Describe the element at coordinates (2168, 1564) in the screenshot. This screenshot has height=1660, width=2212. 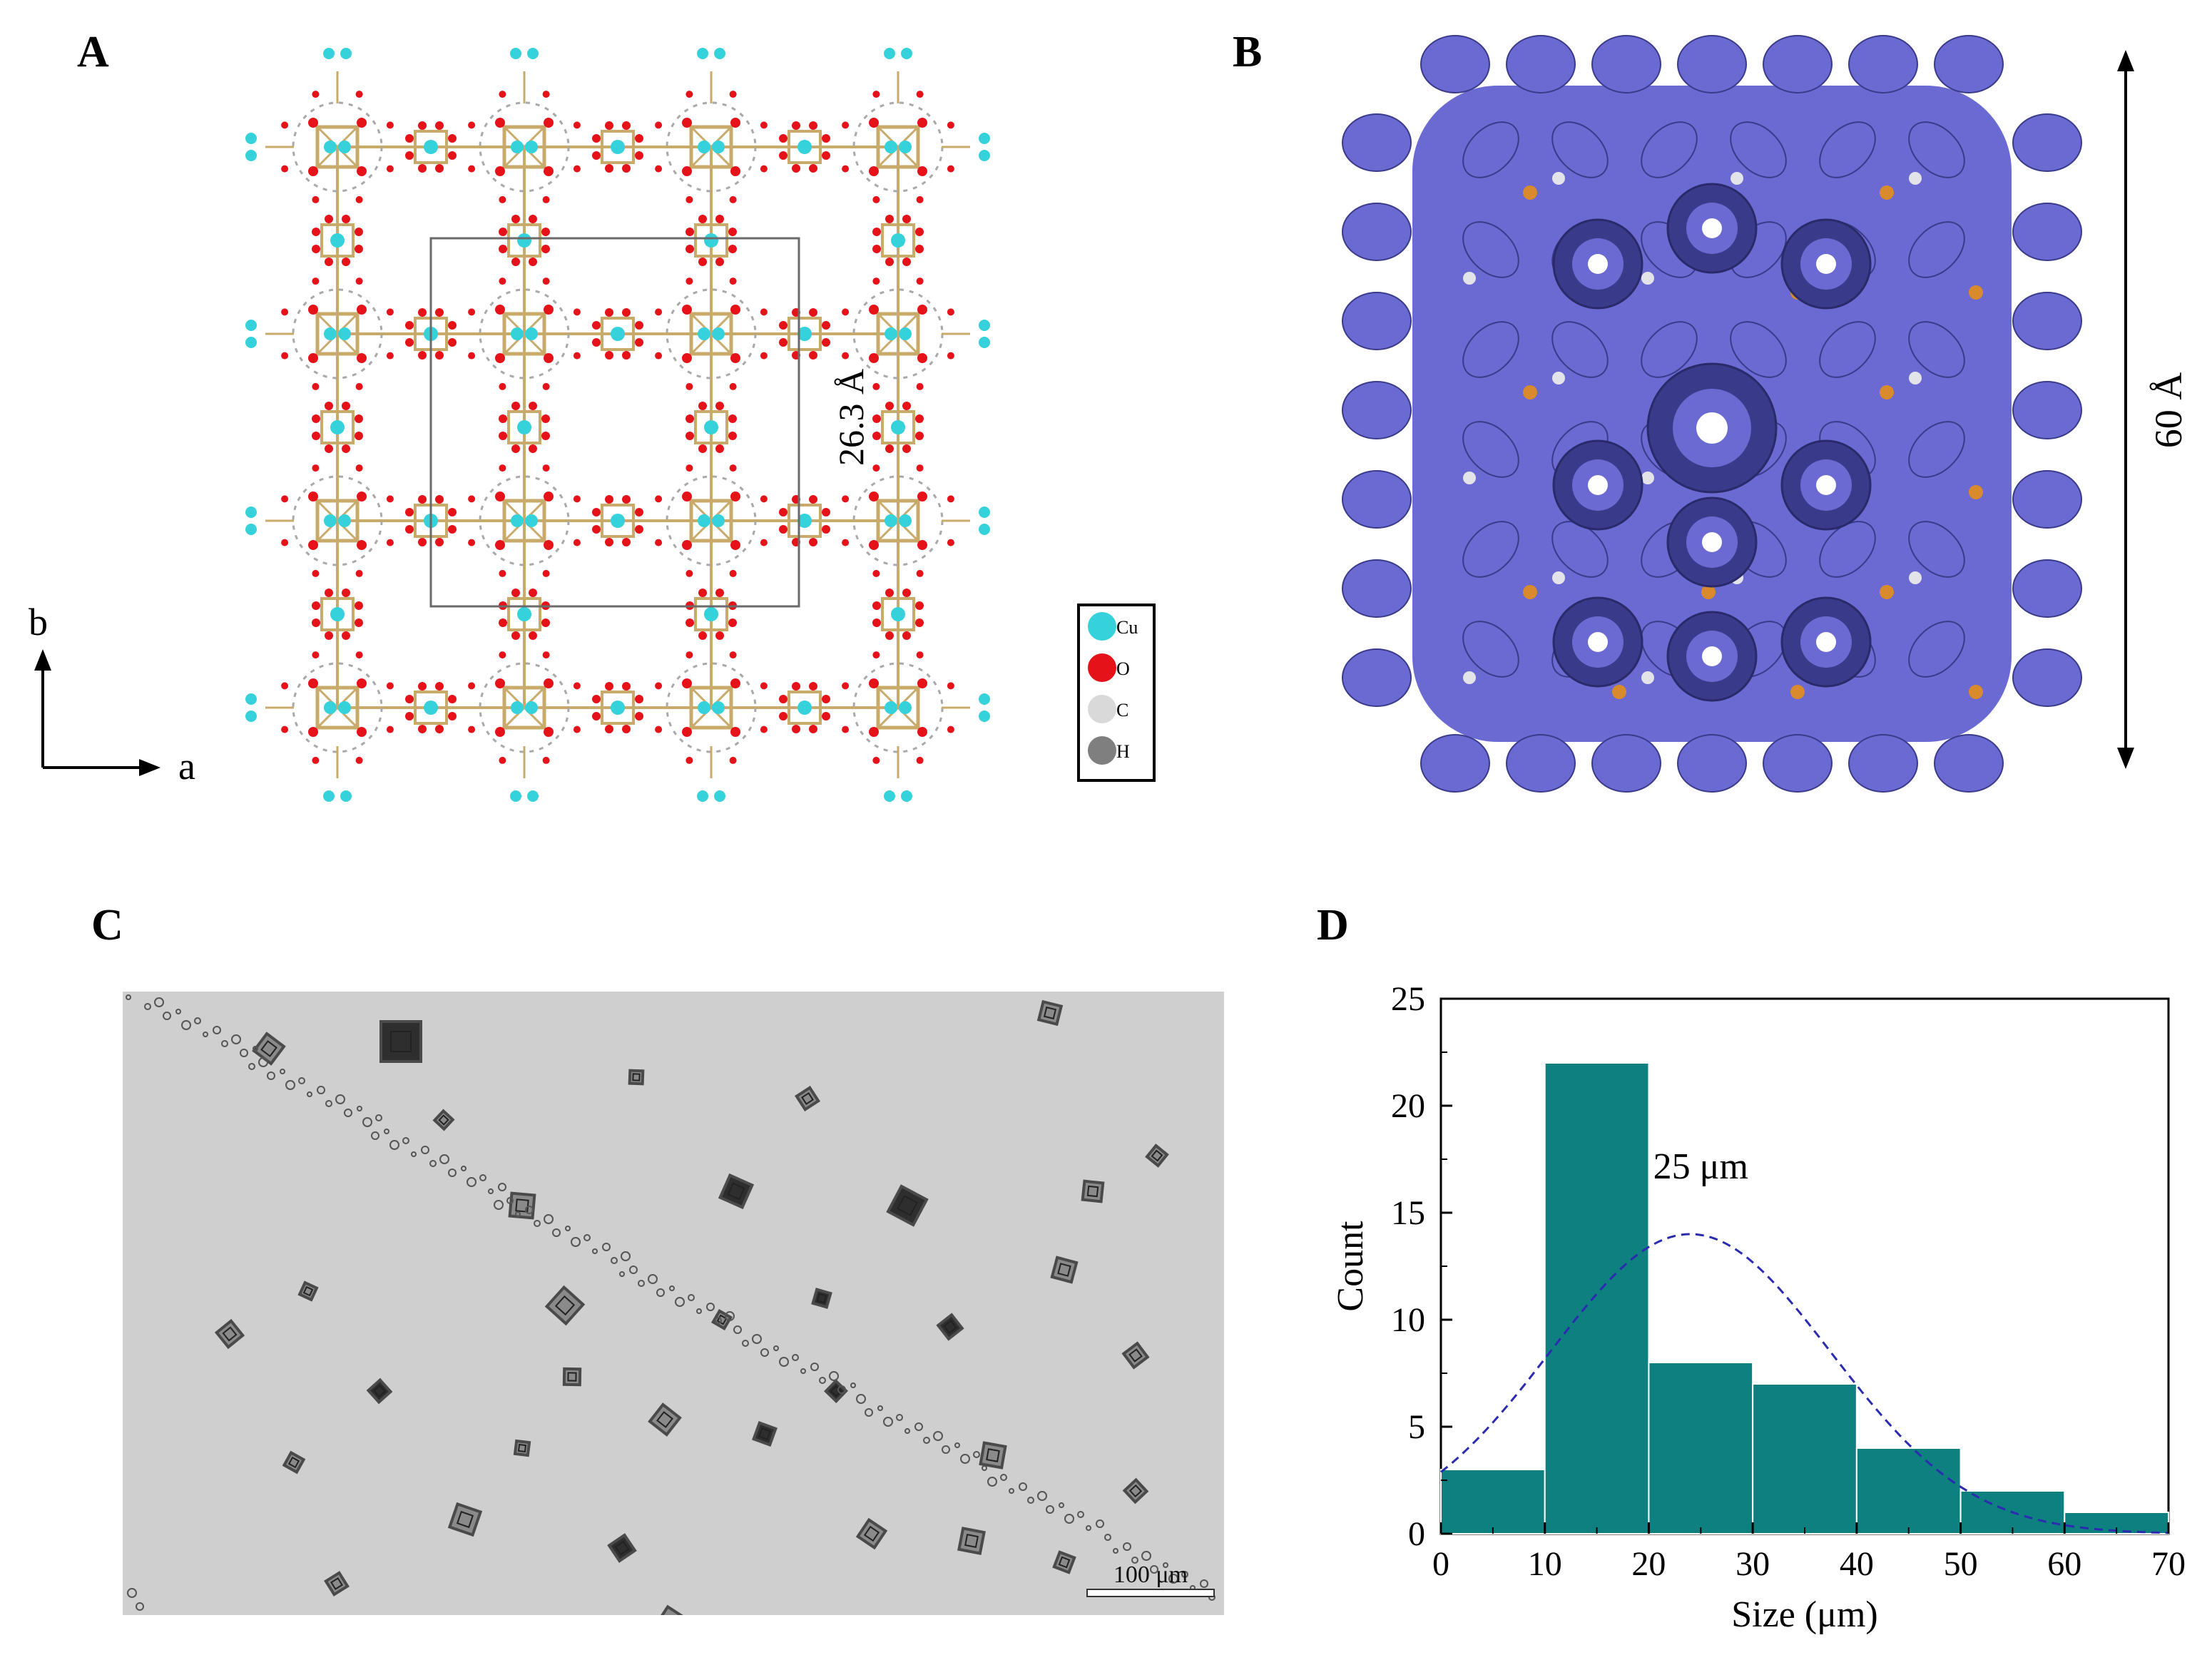
I see `x-tick-label: 70` at that location.